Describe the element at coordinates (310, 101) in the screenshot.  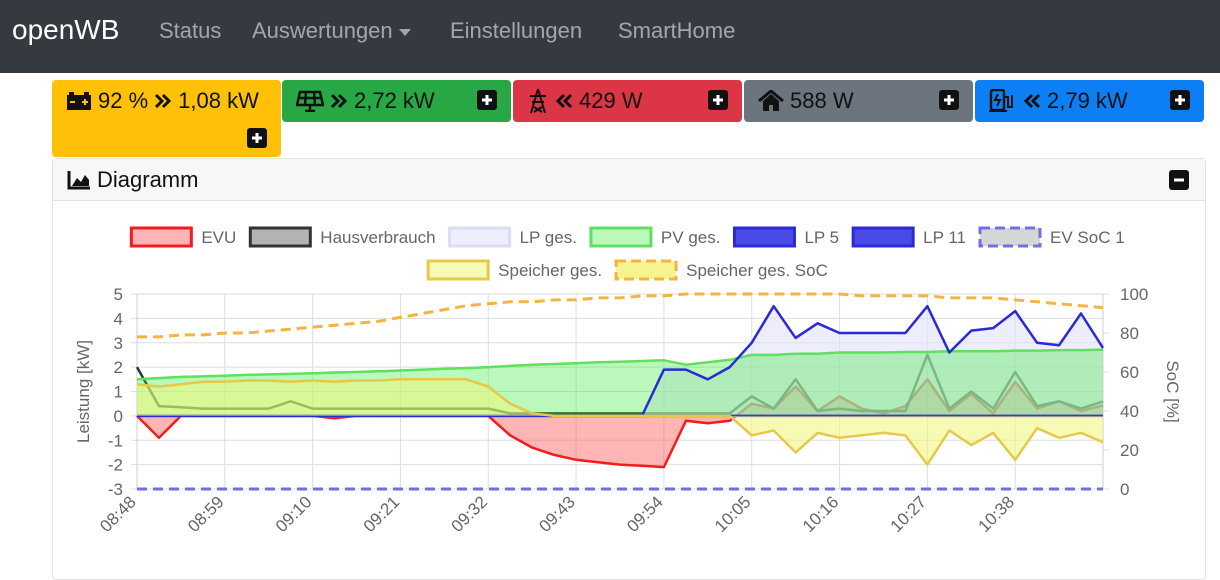
I see `solar-icon` at that location.